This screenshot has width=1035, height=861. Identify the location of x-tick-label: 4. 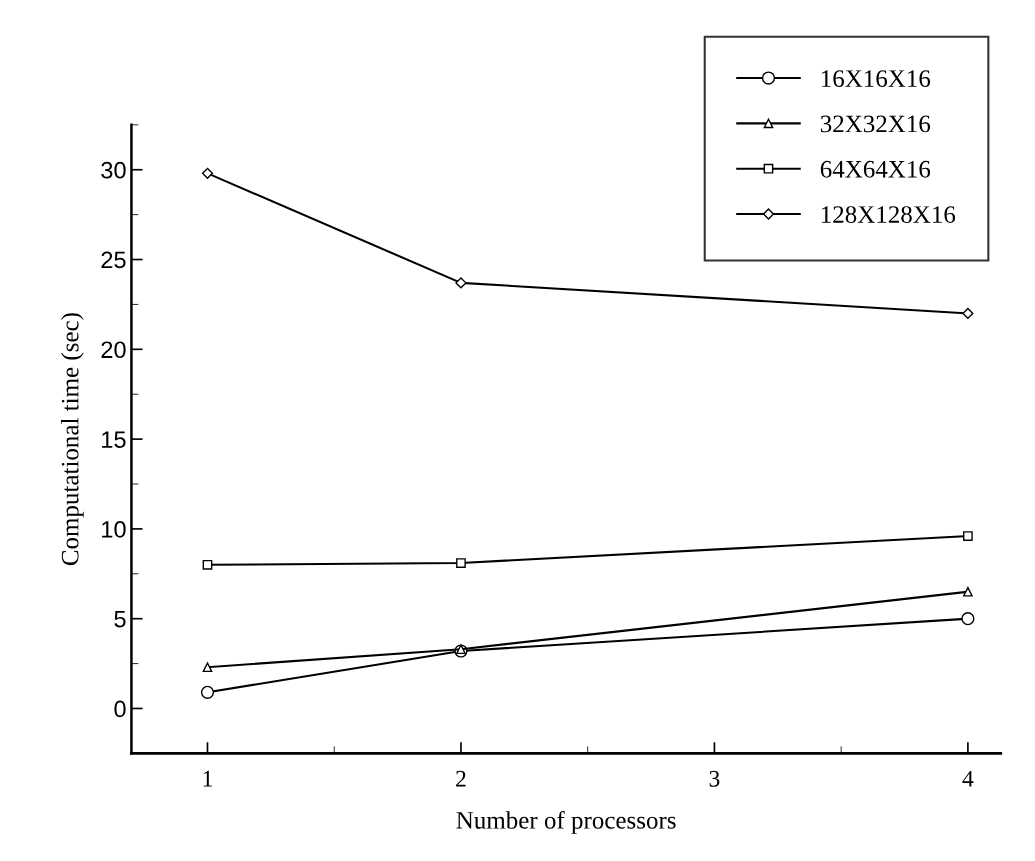
(968, 778).